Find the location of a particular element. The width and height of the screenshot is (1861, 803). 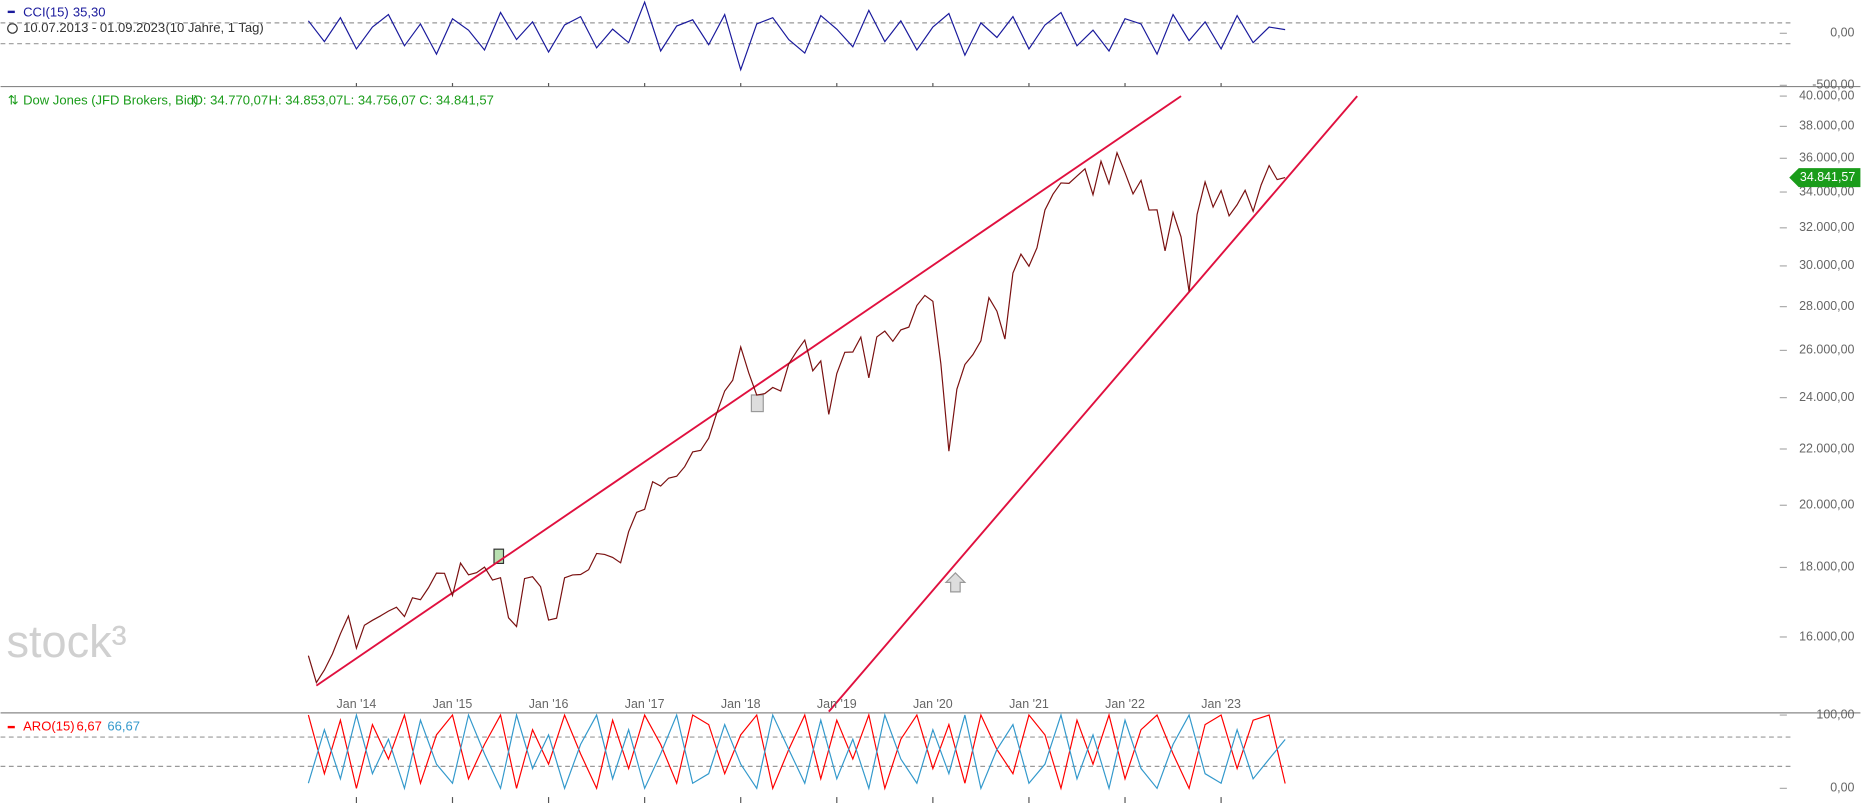

ohlc: C: 34.841,57 is located at coordinates (456, 99).